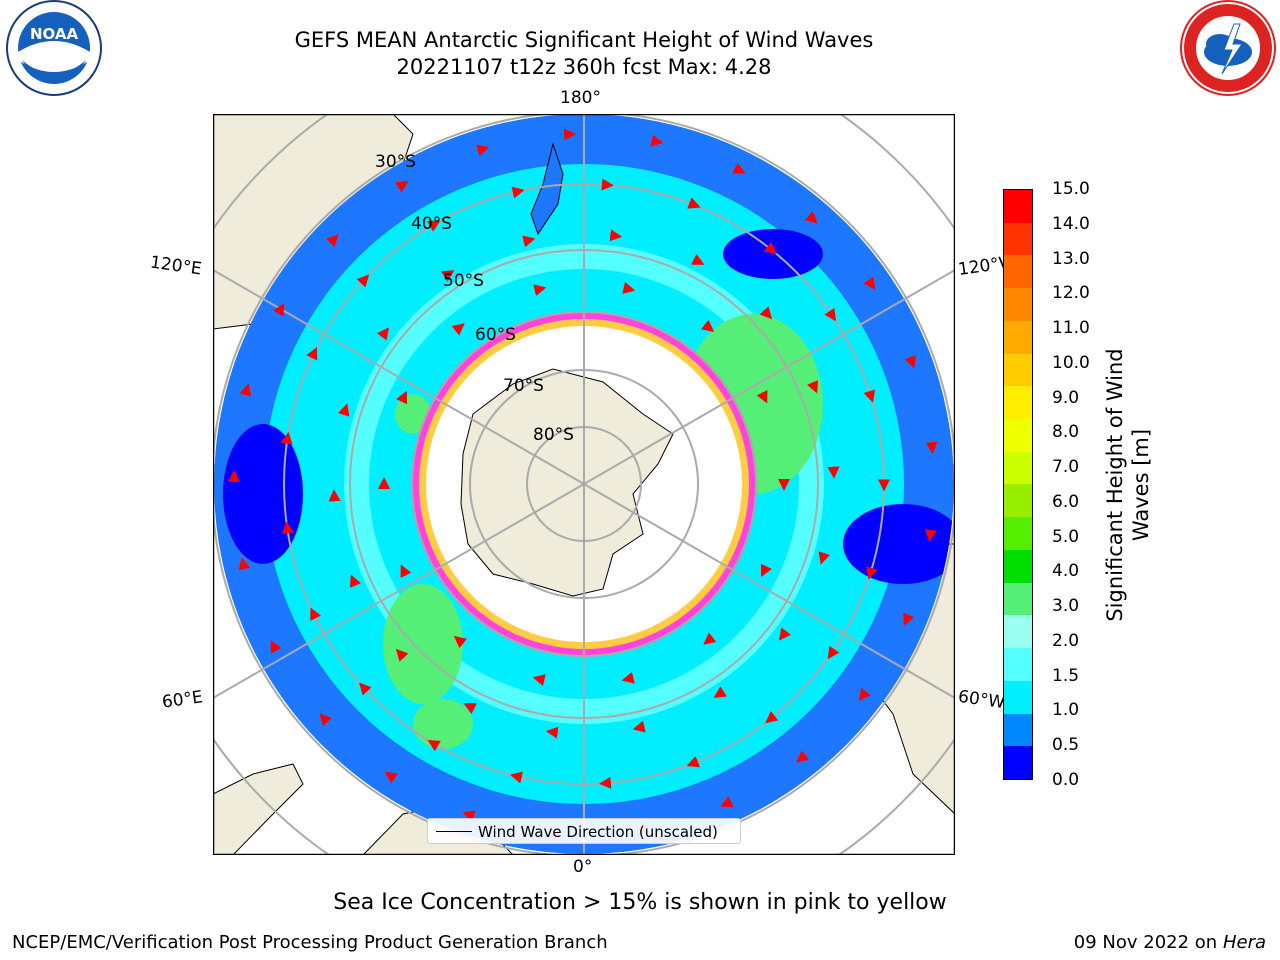 This screenshot has width=1280, height=960. I want to click on colorbar-tick-label: 14.0, so click(1071, 223).